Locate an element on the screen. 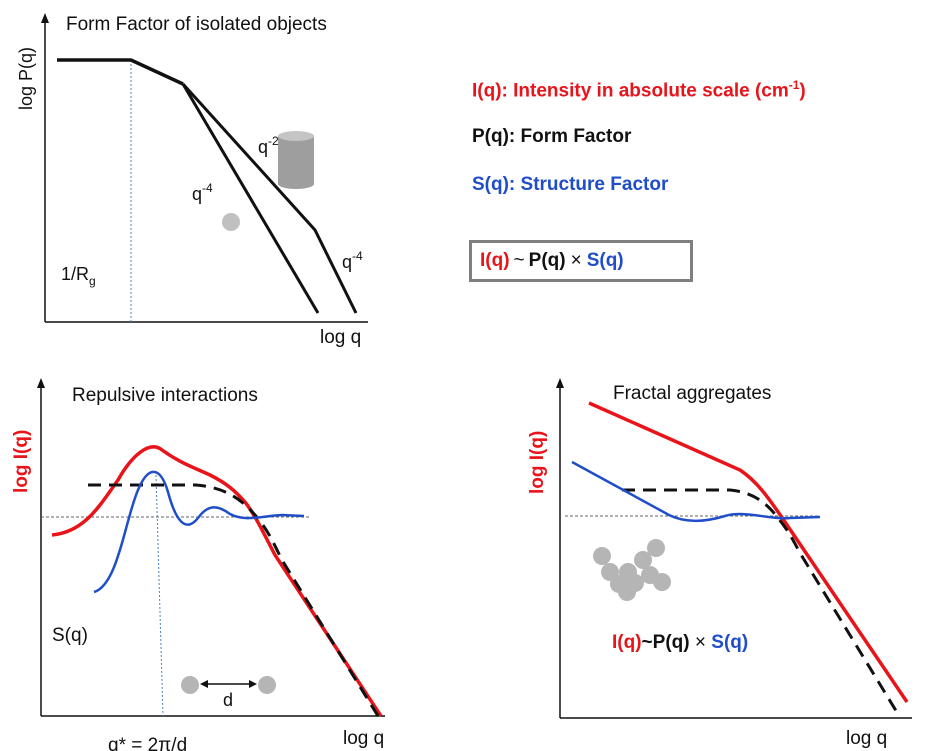  formula-intensity: I(q) is located at coordinates (495, 260).